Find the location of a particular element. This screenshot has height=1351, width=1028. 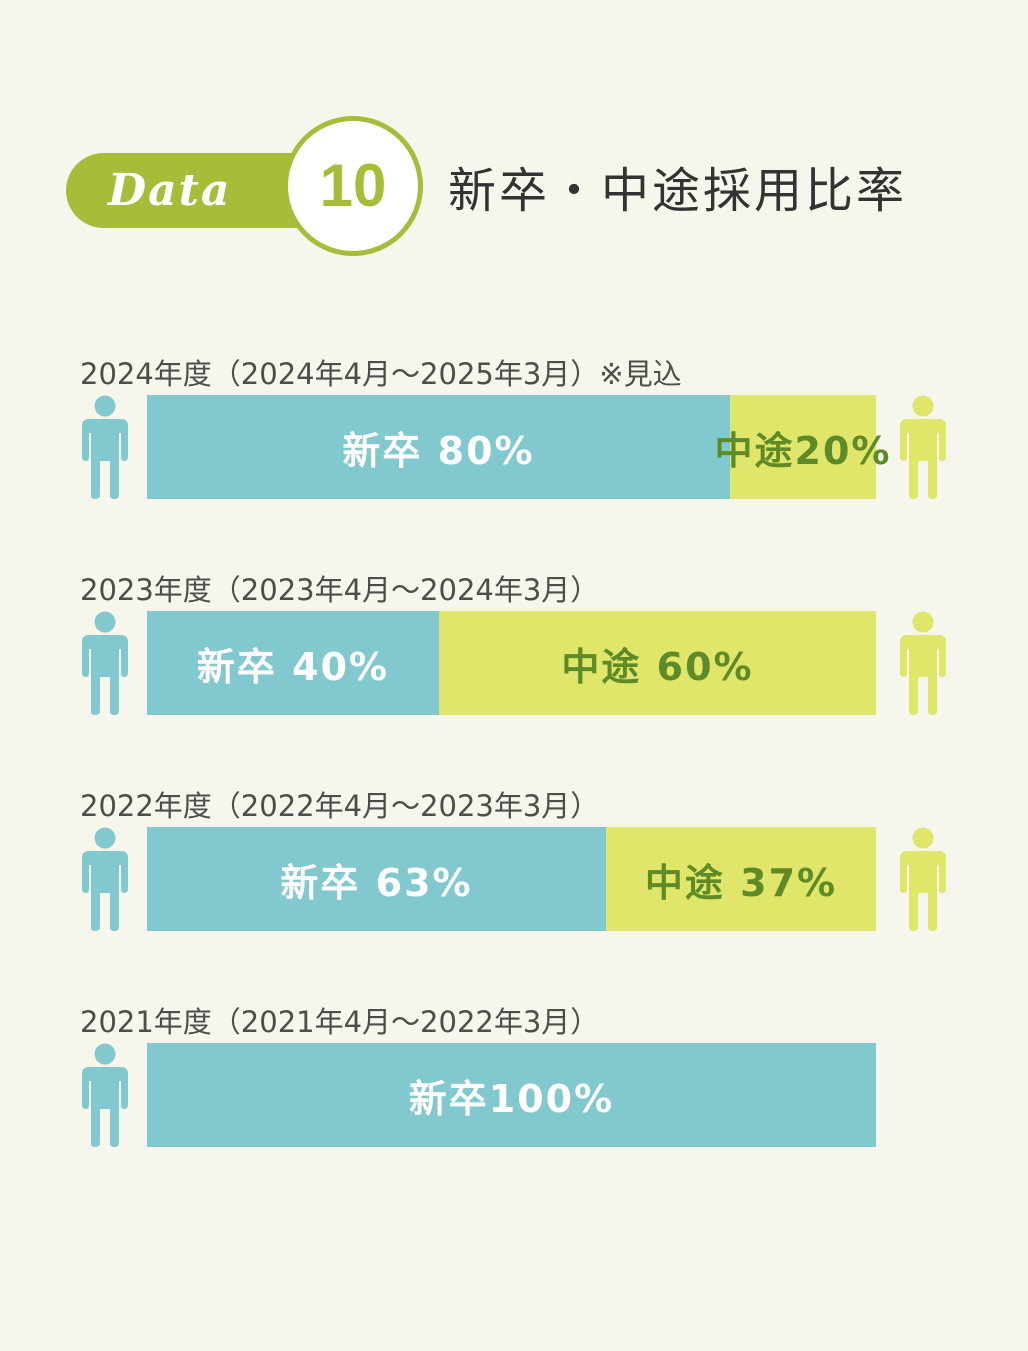

row-label: 2023年度（2023年4月〜2024年3月） is located at coordinates (340, 590).